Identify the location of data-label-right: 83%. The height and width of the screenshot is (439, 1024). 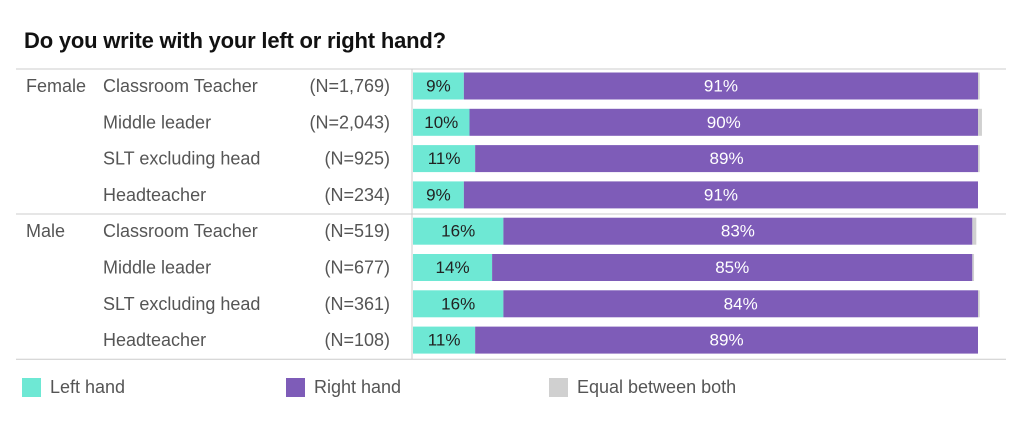
(738, 231).